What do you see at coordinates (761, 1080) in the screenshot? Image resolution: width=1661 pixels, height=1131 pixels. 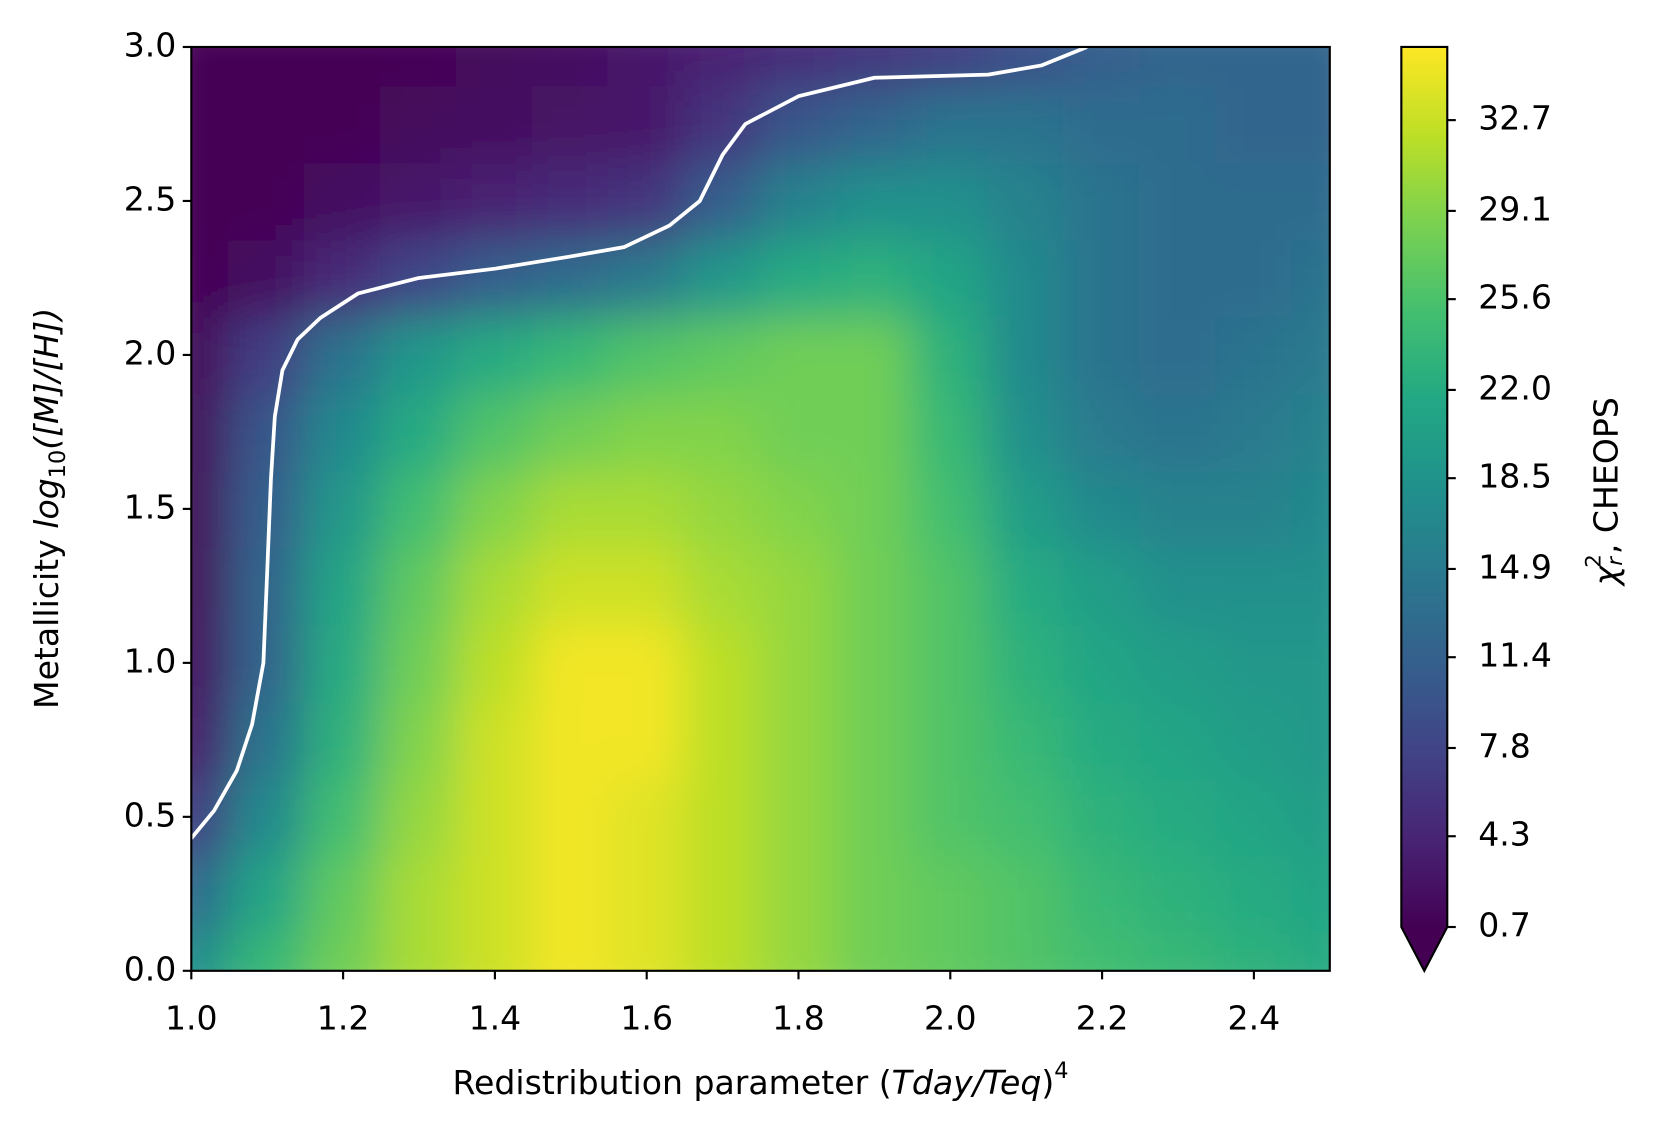 I see `x-axis-label: Redistribution parameter (Tday/Teq)4` at bounding box center [761, 1080].